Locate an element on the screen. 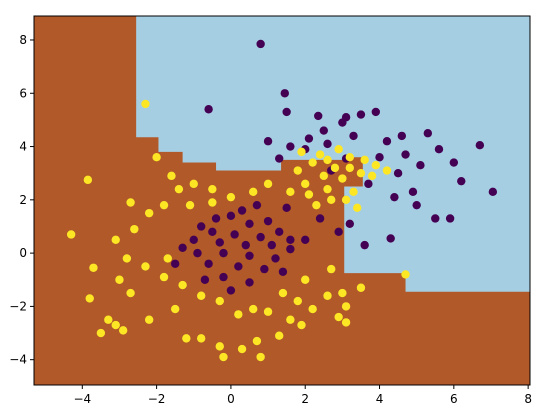  y-tick-label: 0 is located at coordinates (23, 253).